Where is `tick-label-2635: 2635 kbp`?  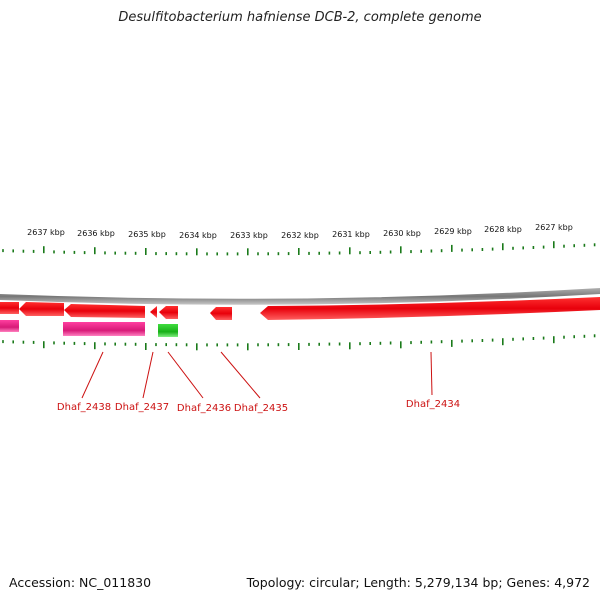 tick-label-2635: 2635 kbp is located at coordinates (147, 234).